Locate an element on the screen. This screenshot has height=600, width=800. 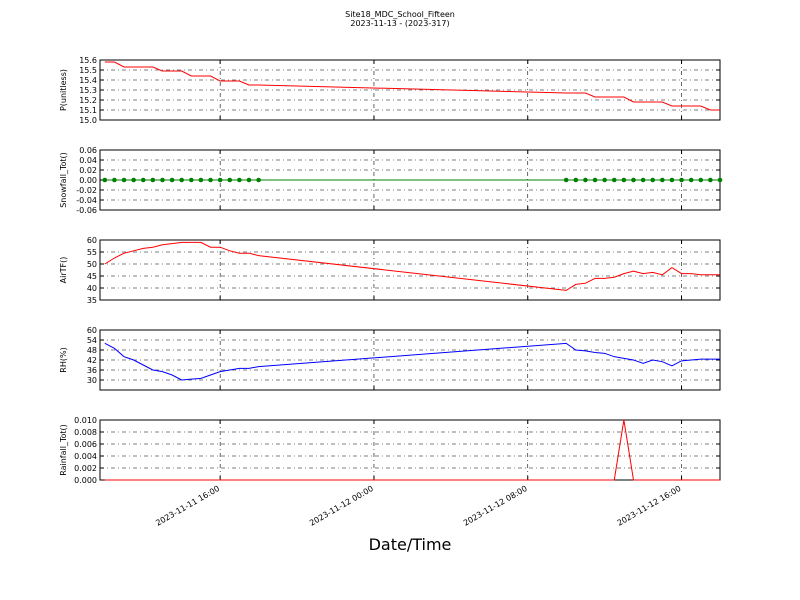
y-tick-label: 0.02 is located at coordinates (88, 170).